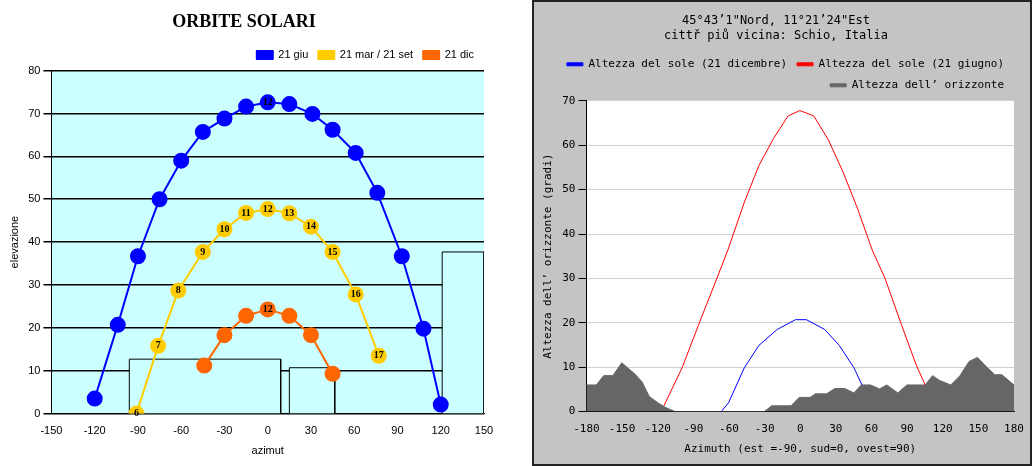  I want to click on x-axis-title: Azimuth (est =-90, sud=0, ovest=90), so click(800, 449).